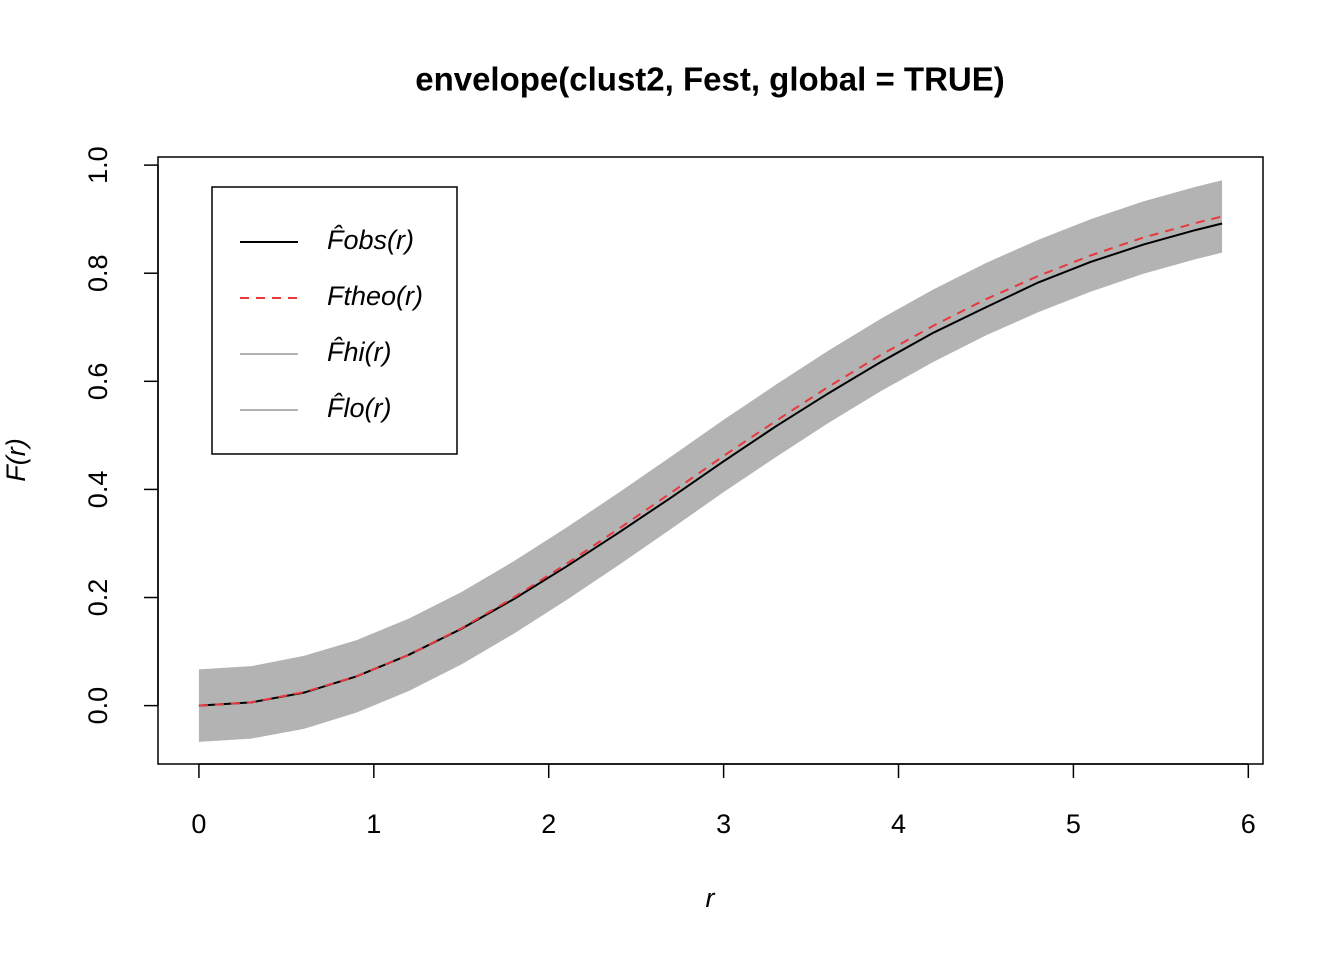 Image resolution: width=1344 pixels, height=960 pixels. What do you see at coordinates (98, 706) in the screenshot?
I see `y-tick-label: 0.0` at bounding box center [98, 706].